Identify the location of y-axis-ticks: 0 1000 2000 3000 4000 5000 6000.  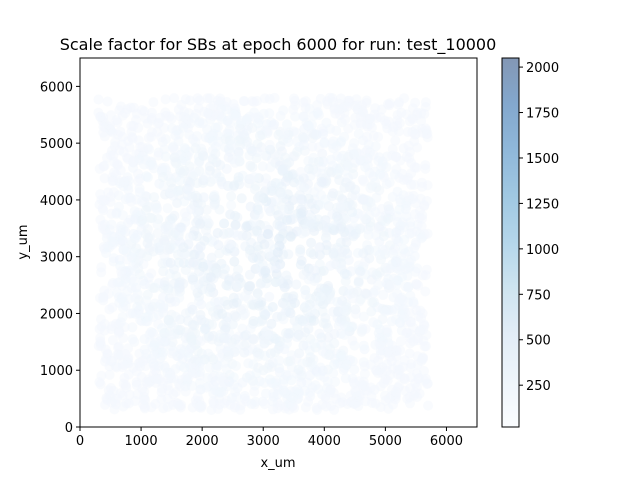
(60, 258).